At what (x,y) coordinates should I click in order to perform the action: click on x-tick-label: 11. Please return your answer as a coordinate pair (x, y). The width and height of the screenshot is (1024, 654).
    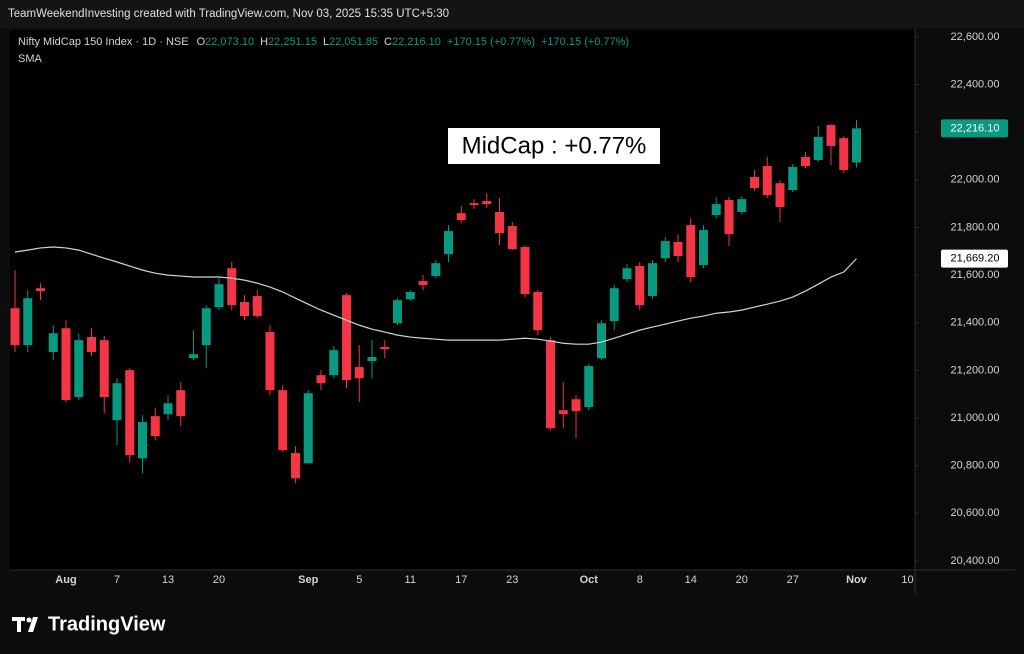
    Looking at the image, I should click on (410, 580).